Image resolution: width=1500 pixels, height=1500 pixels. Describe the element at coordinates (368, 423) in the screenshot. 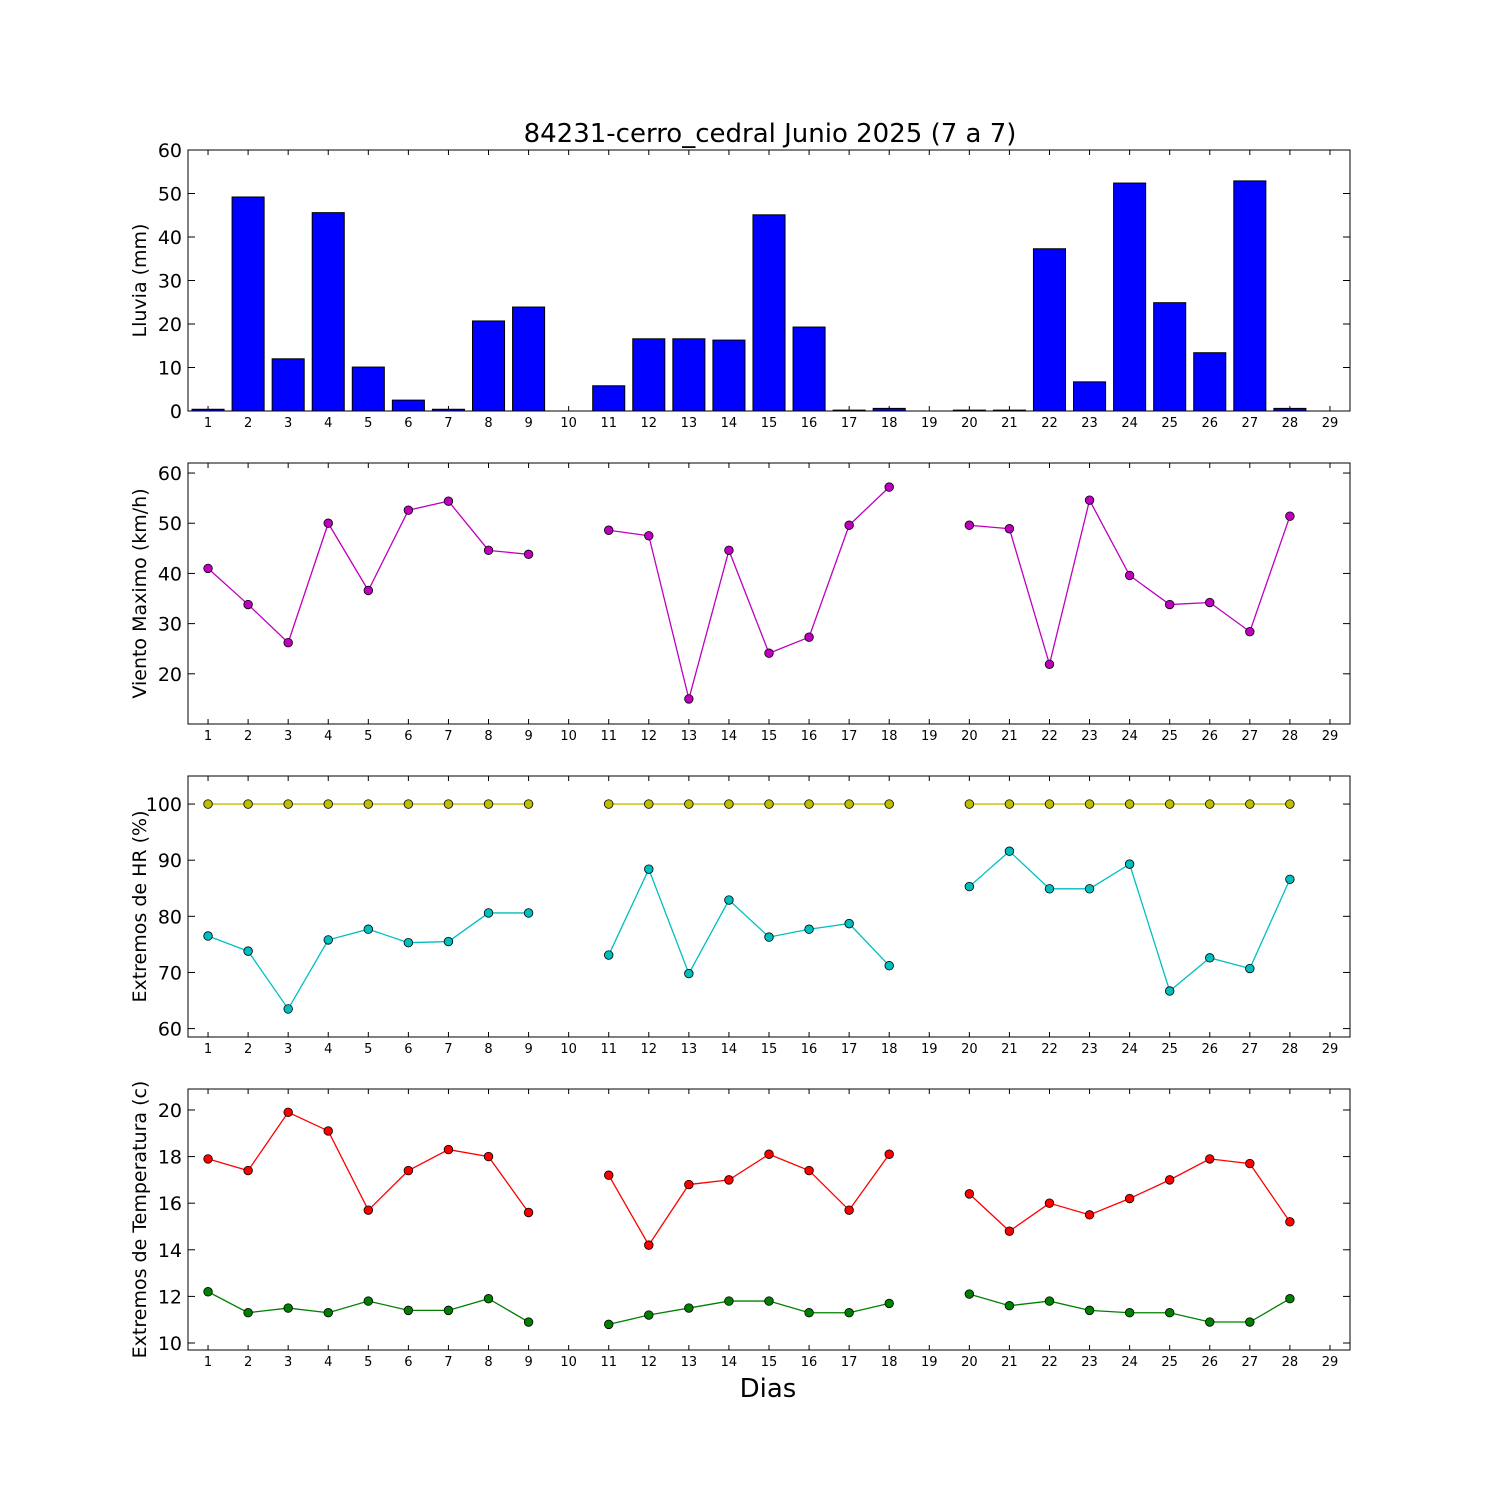

I see `x-tick-label: 5` at that location.